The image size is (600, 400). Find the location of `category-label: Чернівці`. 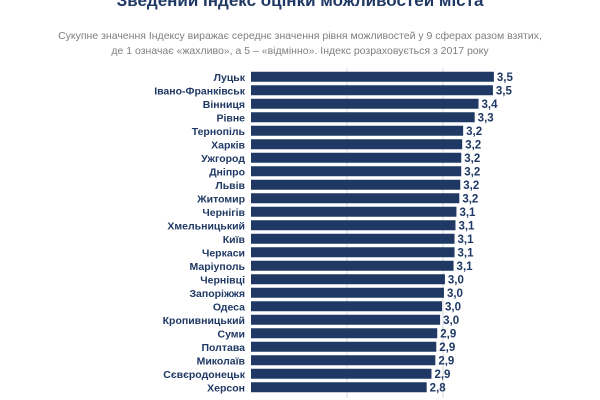

category-label: Чернівці is located at coordinates (222, 280).